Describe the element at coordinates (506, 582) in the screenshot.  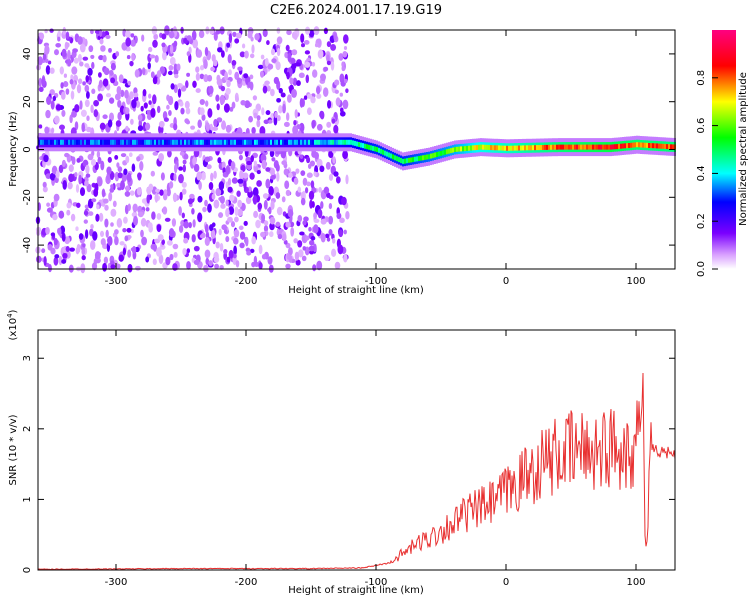
I see `x-tick-label: 0` at that location.